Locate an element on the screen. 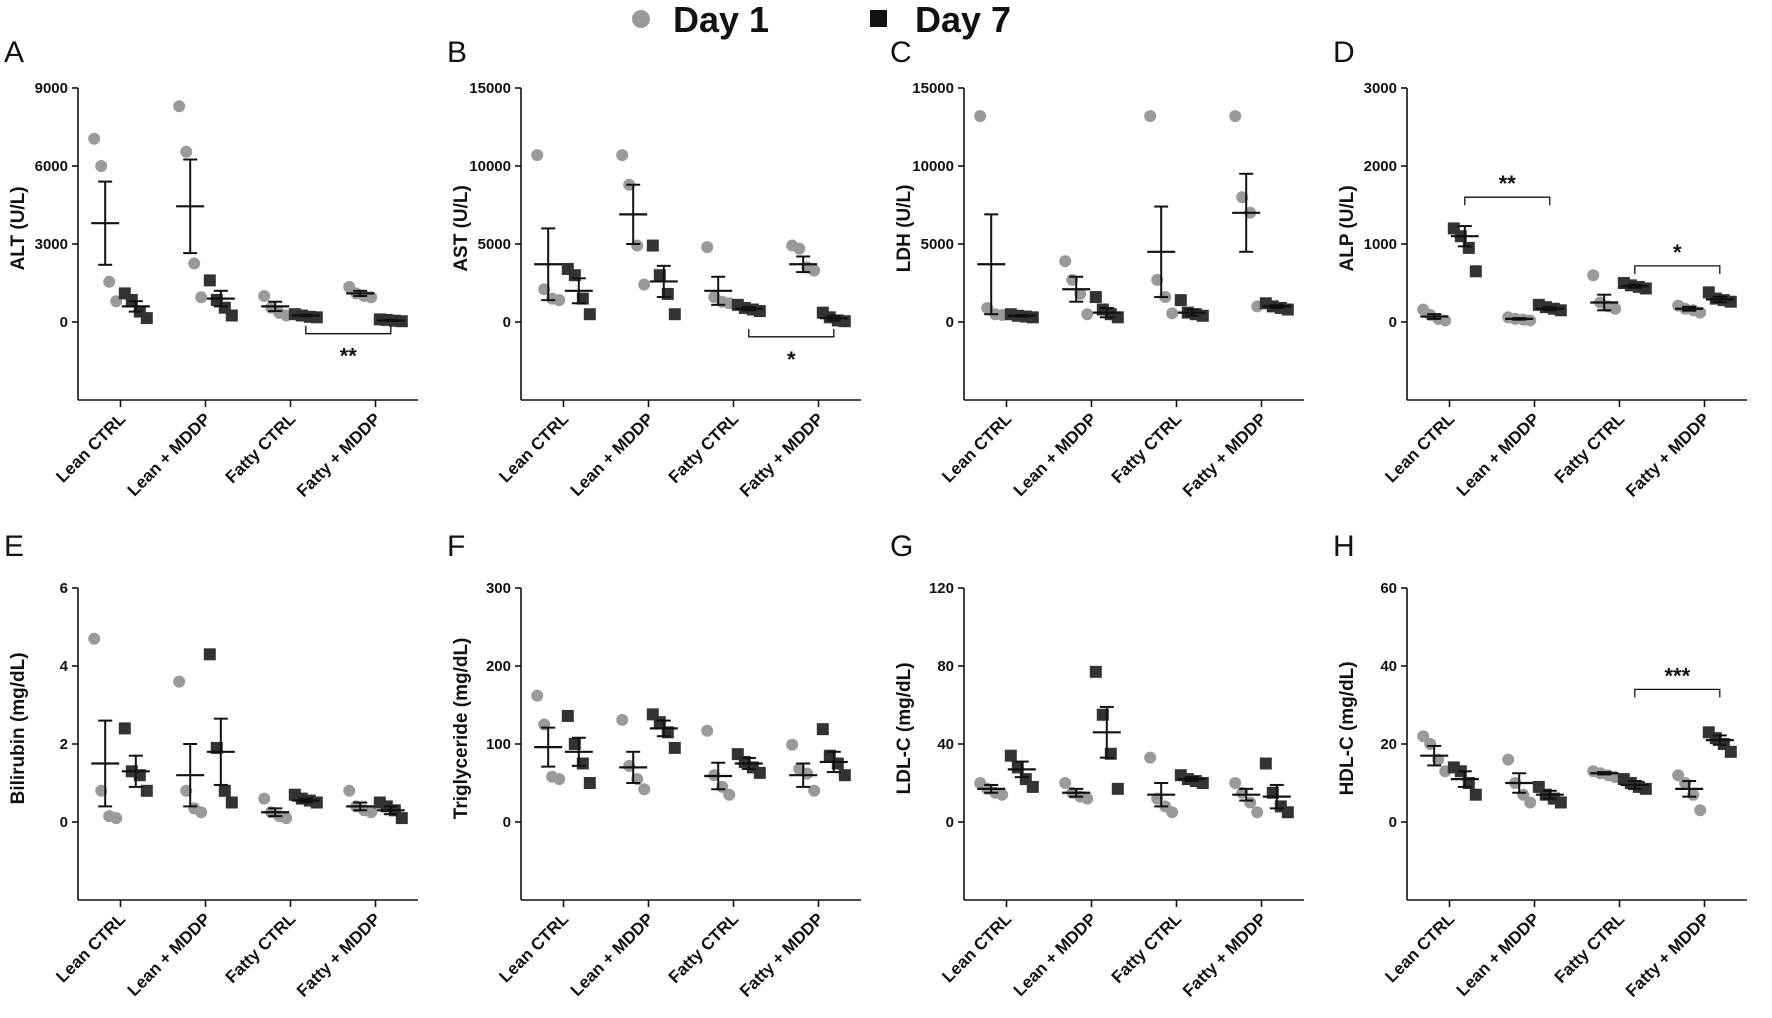 This screenshot has width=1772, height=1018. y-axis-label: LDL-C (mg/dL) is located at coordinates (904, 728).